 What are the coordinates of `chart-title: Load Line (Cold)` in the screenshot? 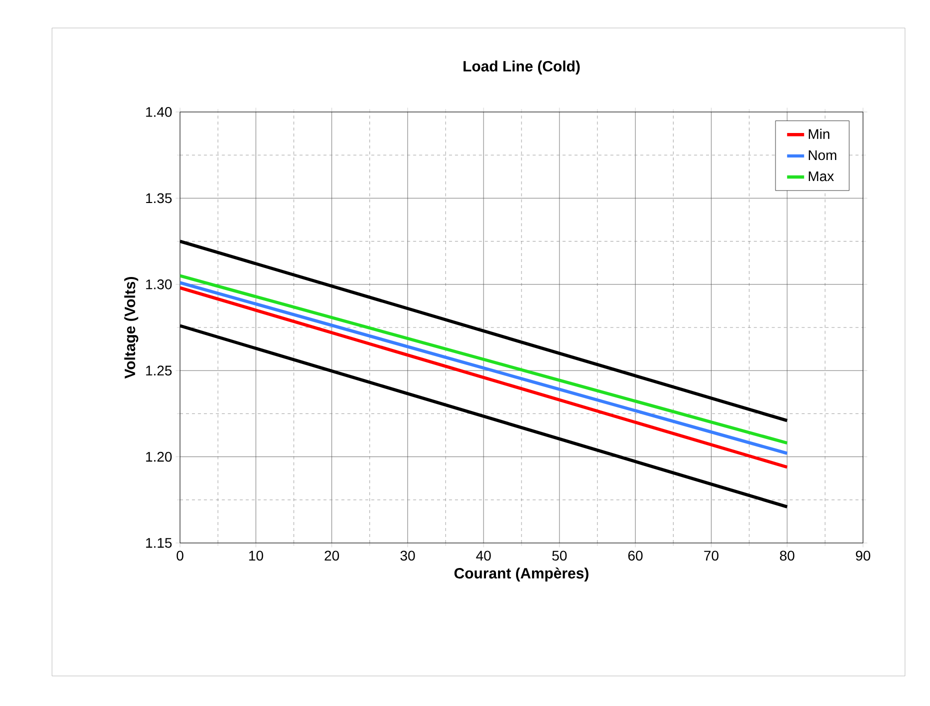 It's located at (522, 67).